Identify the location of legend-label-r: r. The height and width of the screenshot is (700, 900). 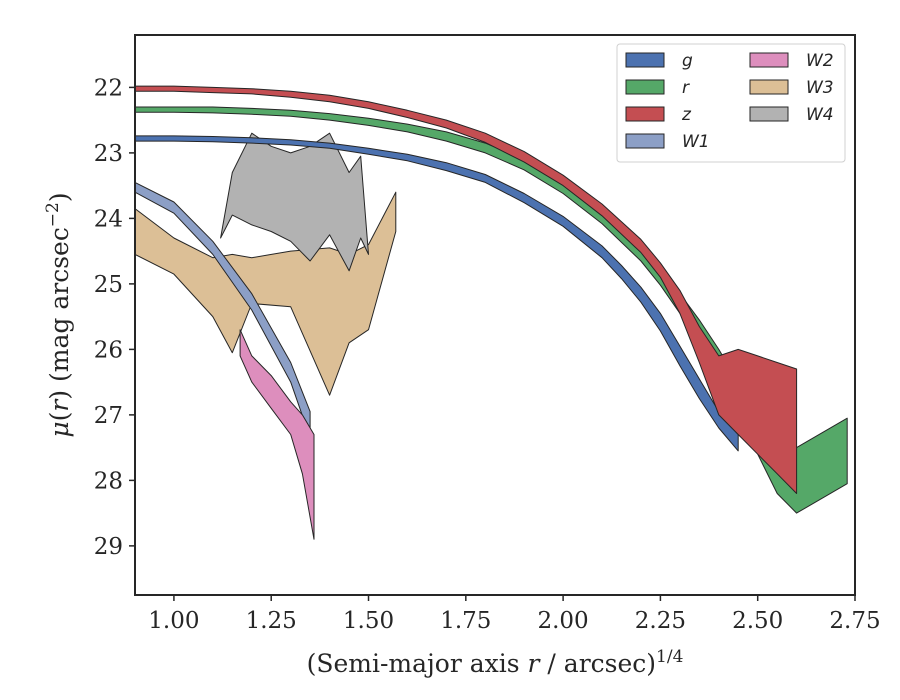
(686, 88).